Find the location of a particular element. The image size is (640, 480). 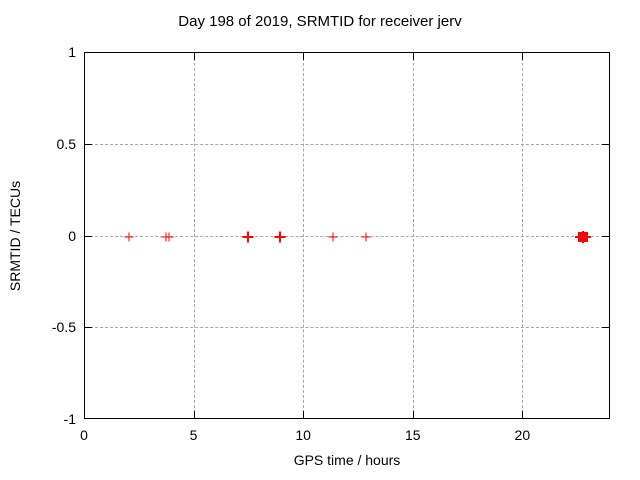

x-tick-label: 10 is located at coordinates (303, 435).